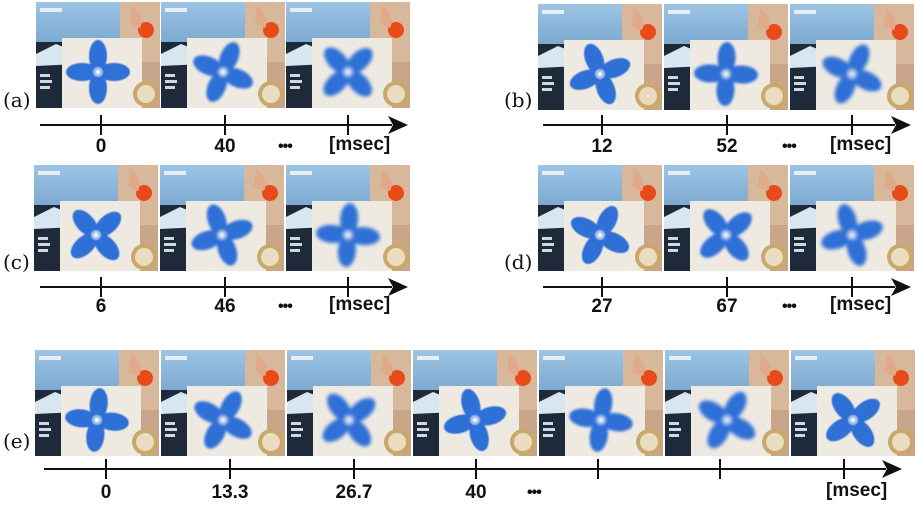 Image resolution: width=915 pixels, height=506 pixels. What do you see at coordinates (727, 306) in the screenshot?
I see `tick-label: 67` at bounding box center [727, 306].